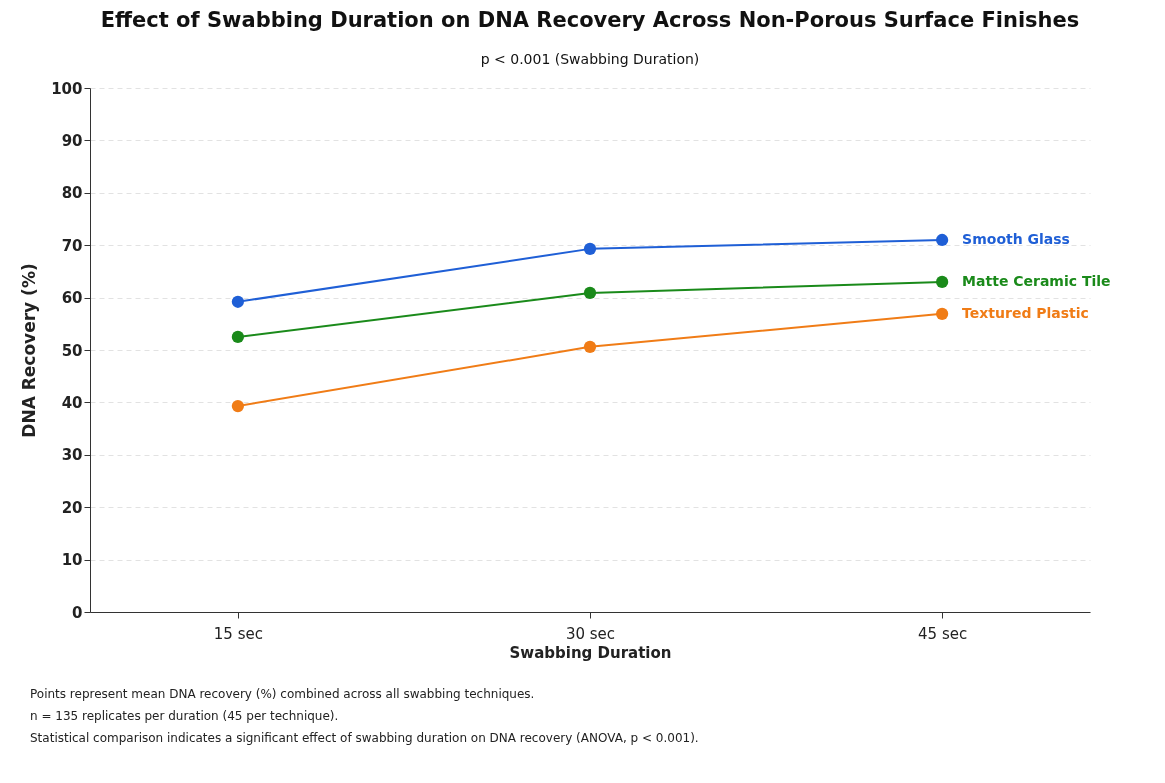 This screenshot has height=783, width=1165. Describe the element at coordinates (72, 560) in the screenshot. I see `y-tick-label: 10` at that location.